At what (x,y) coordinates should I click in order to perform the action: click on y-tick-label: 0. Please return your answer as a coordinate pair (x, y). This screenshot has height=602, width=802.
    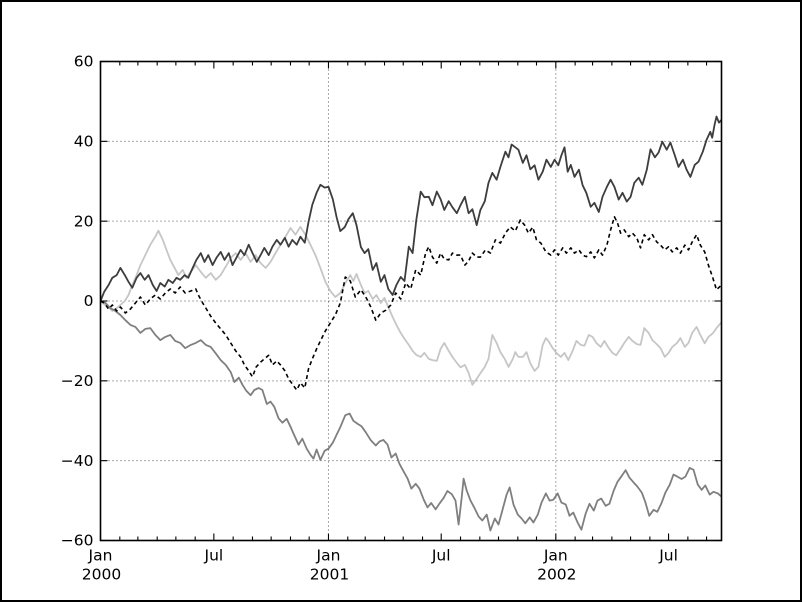
    Looking at the image, I should click on (89, 301).